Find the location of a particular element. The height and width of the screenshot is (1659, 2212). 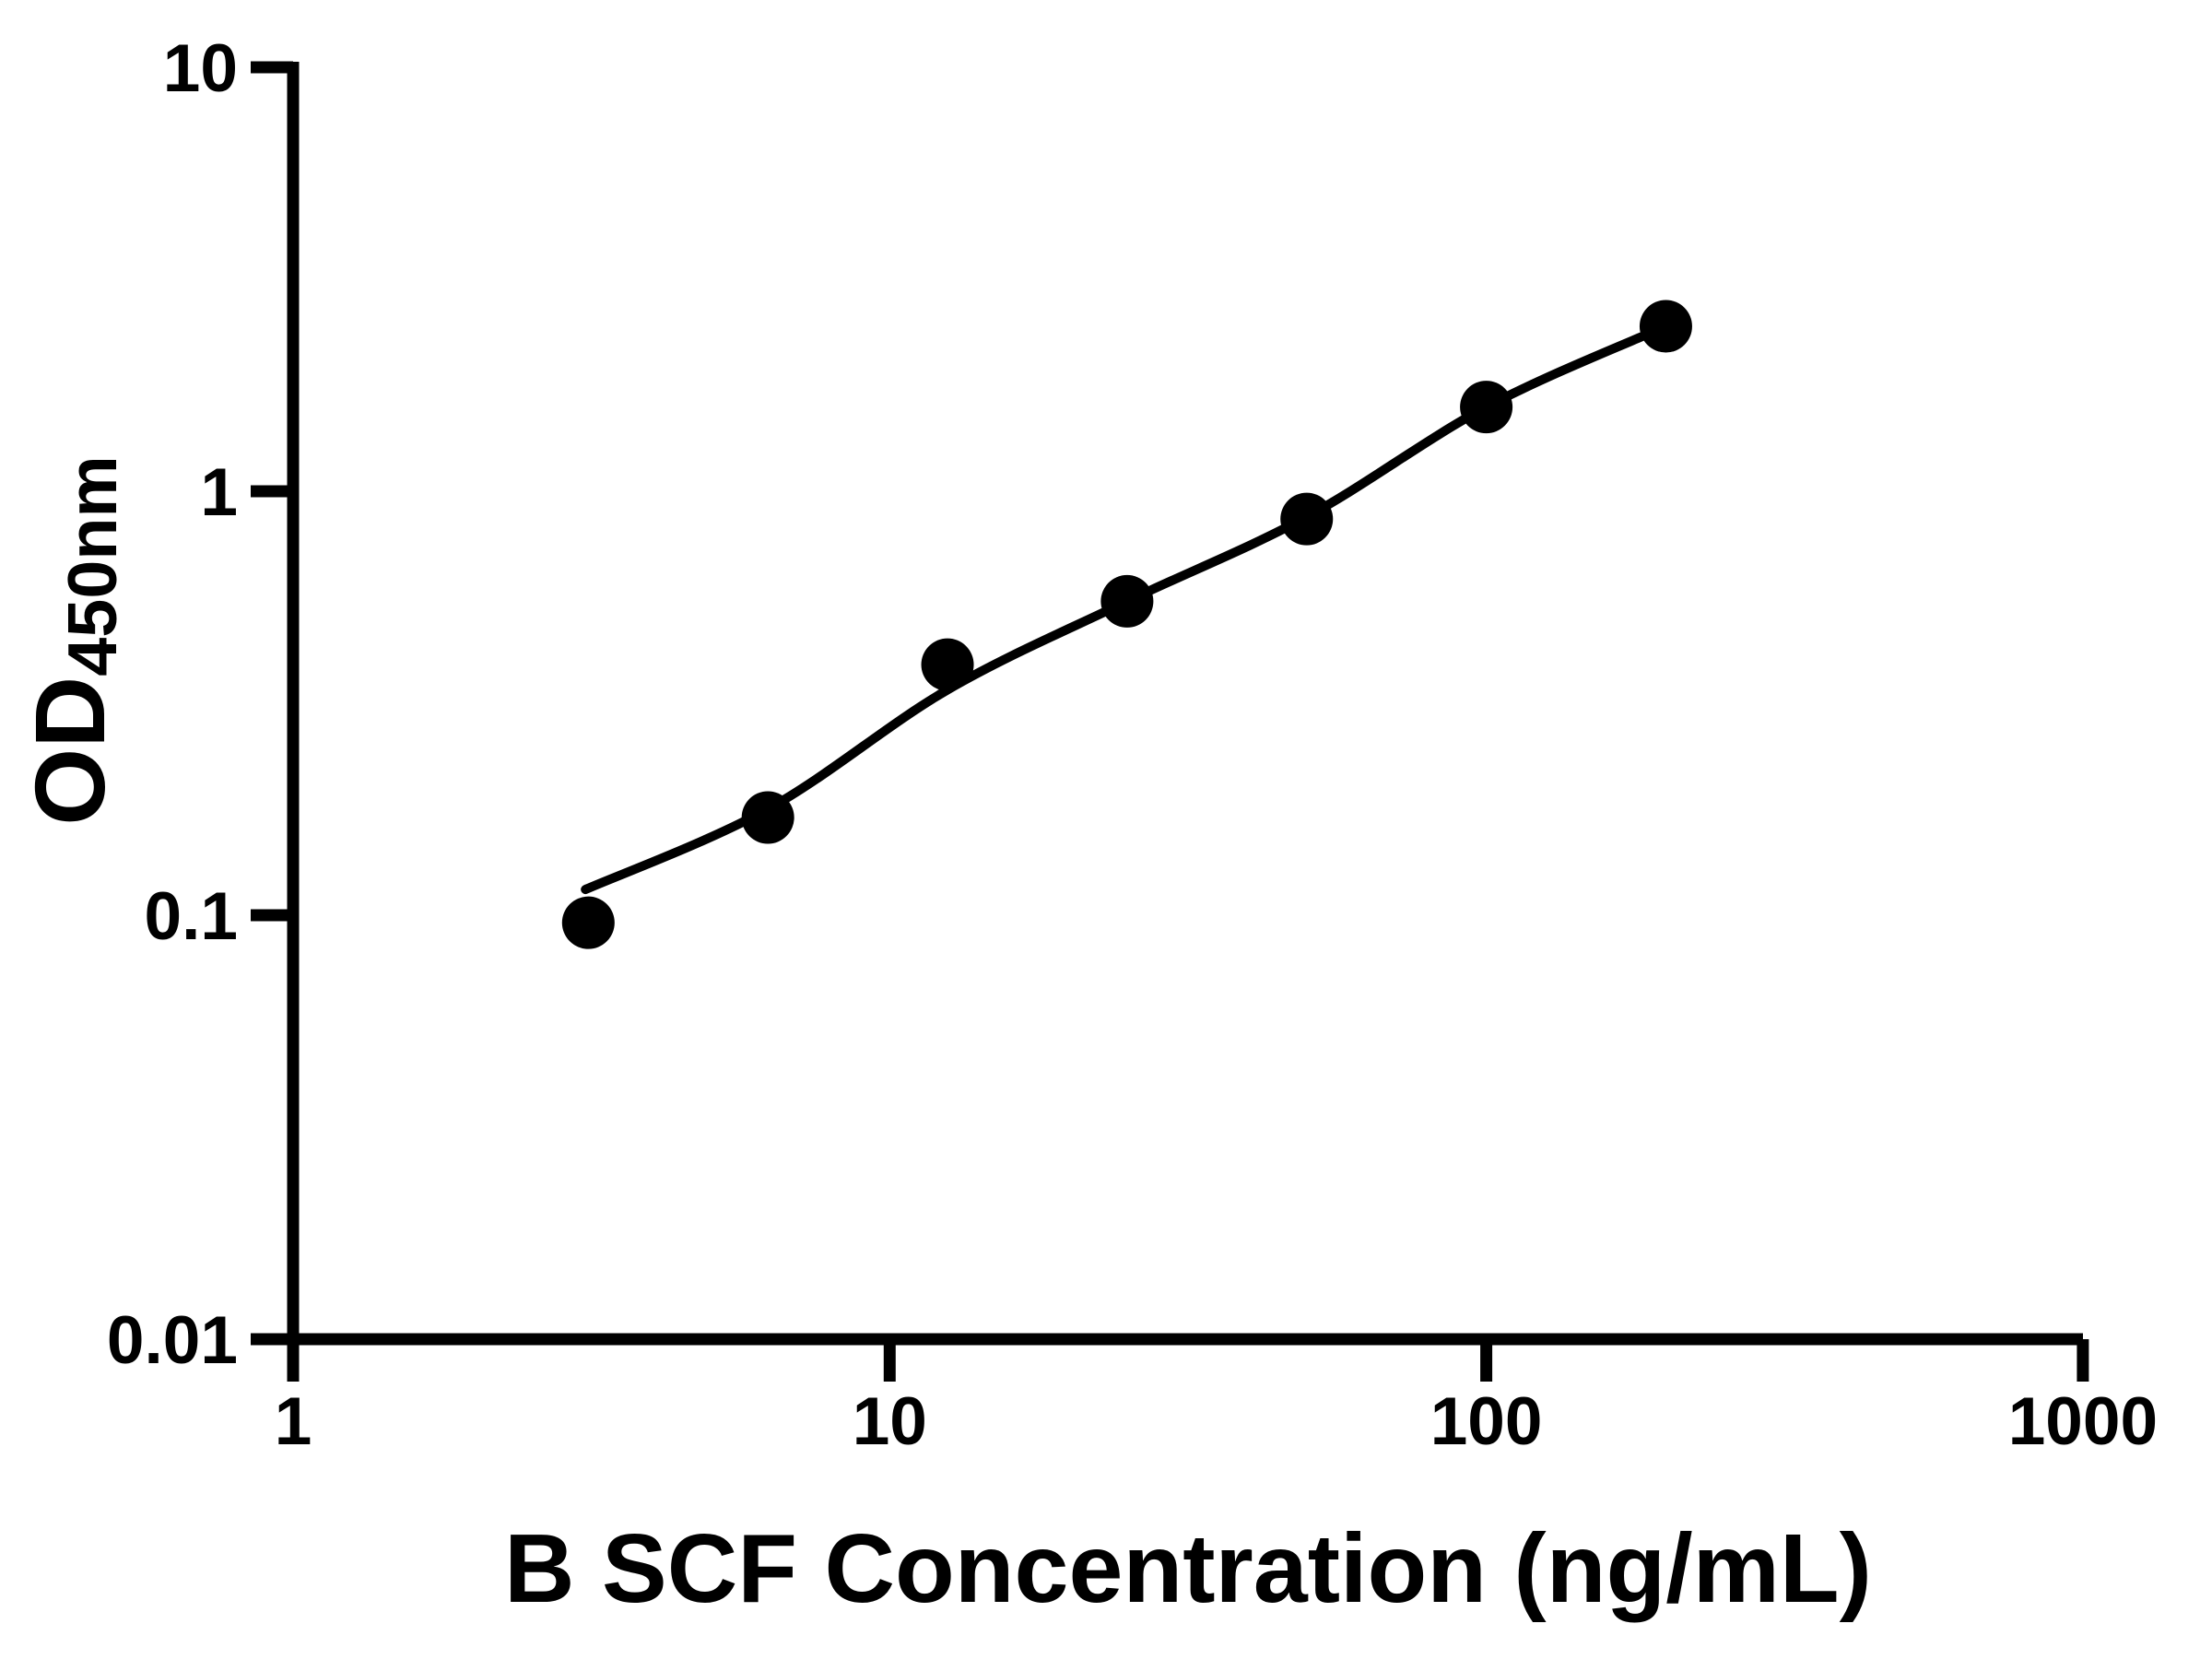

x-tick-label-10: 10 is located at coordinates (890, 1421).